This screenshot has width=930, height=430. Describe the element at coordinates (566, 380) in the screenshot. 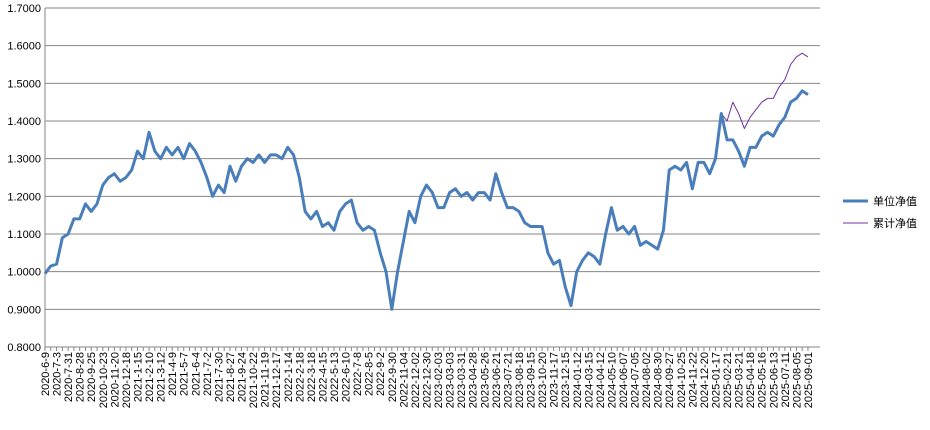

I see `x-tick-label: 2023-12-15` at that location.